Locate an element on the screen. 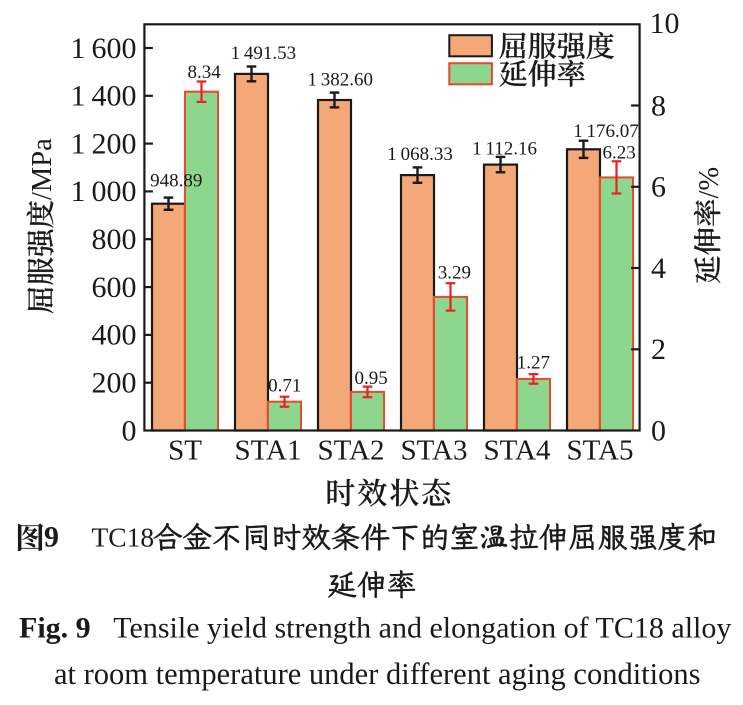 The height and width of the screenshot is (705, 743). svg-text: 2 is located at coordinates (658, 349).